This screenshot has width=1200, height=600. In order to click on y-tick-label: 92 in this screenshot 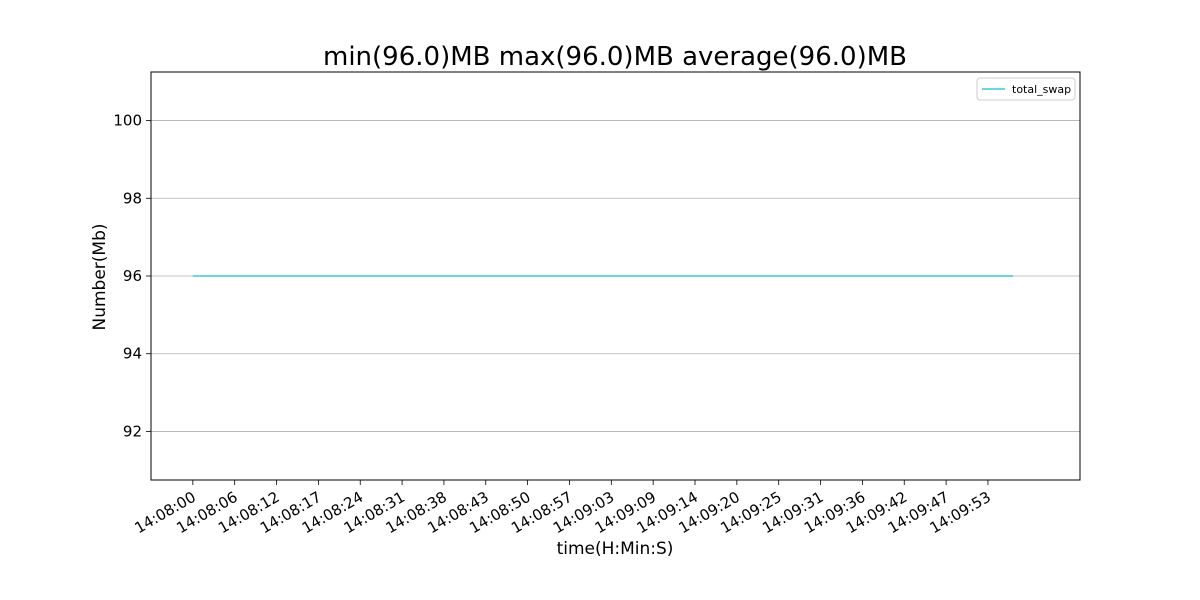, I will do `click(132, 431)`.